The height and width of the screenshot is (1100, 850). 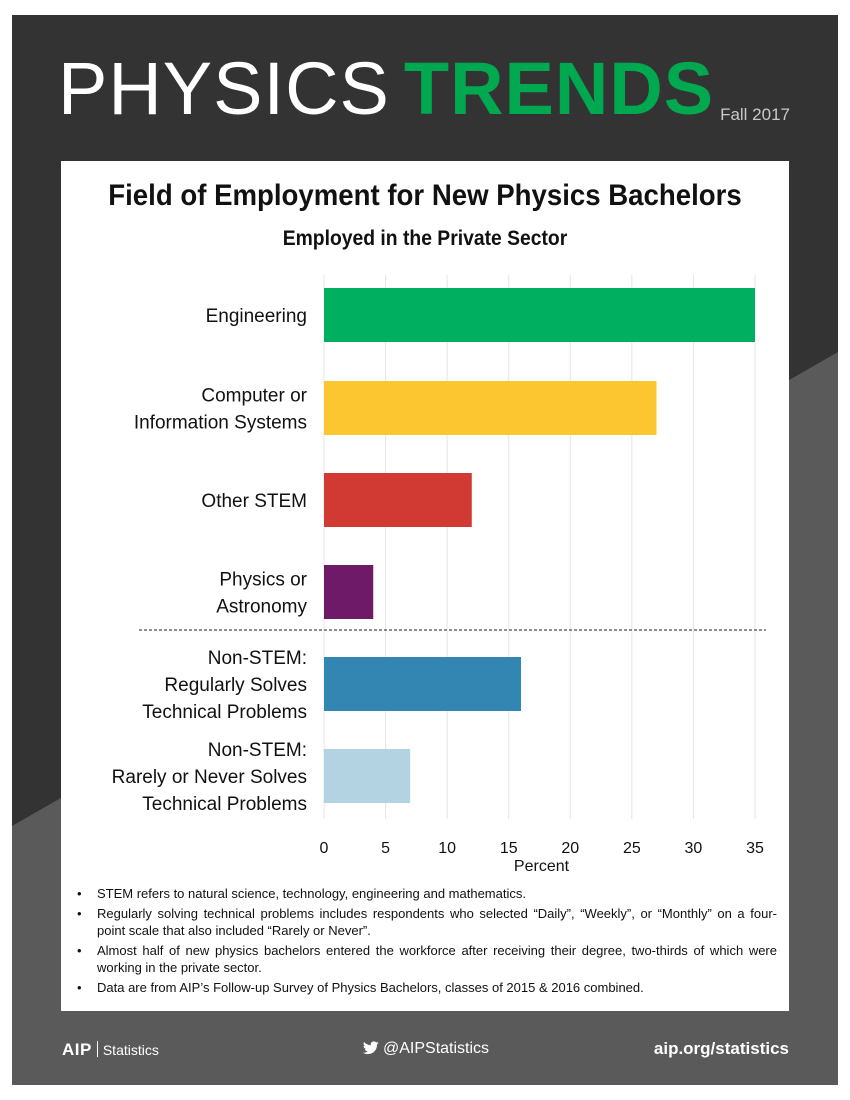 I want to click on x-tick-label: 10, so click(x=447, y=848).